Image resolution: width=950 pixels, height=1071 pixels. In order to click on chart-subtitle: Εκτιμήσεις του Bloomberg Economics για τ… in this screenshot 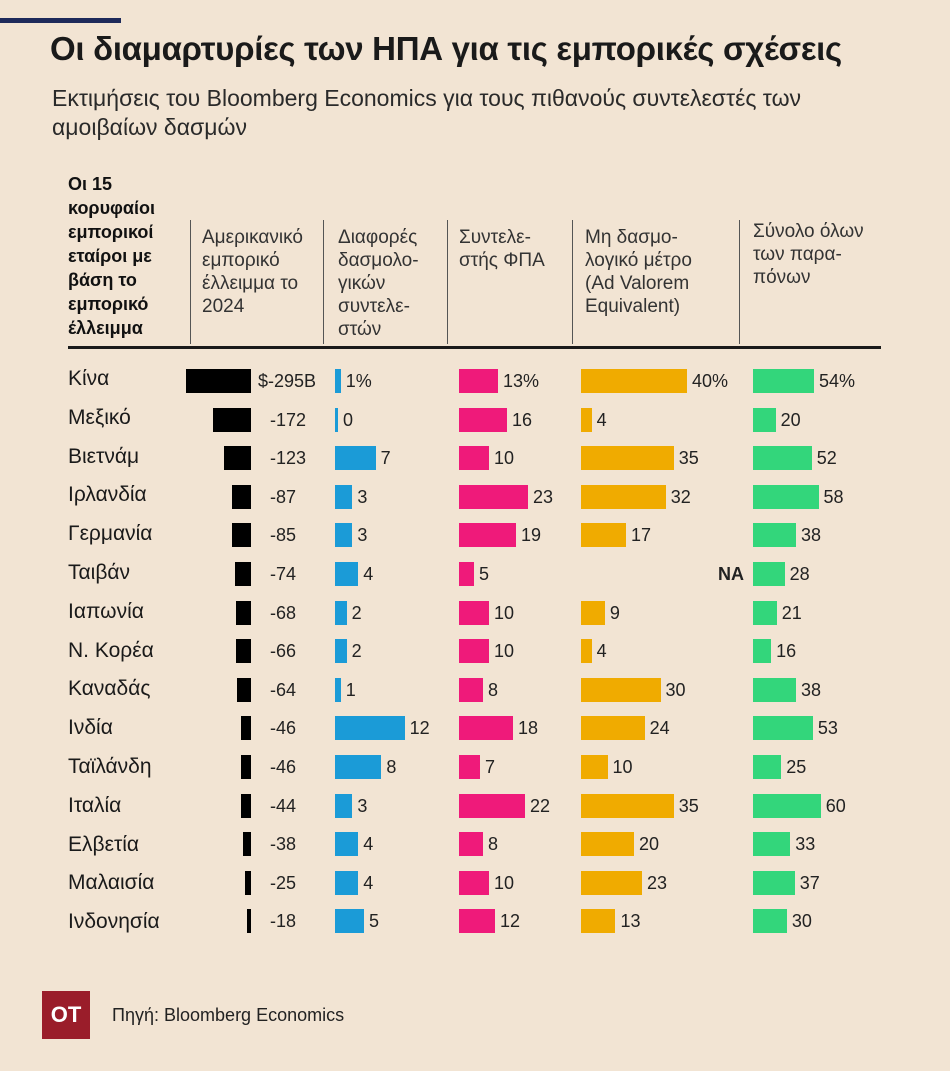, I will do `click(427, 112)`.